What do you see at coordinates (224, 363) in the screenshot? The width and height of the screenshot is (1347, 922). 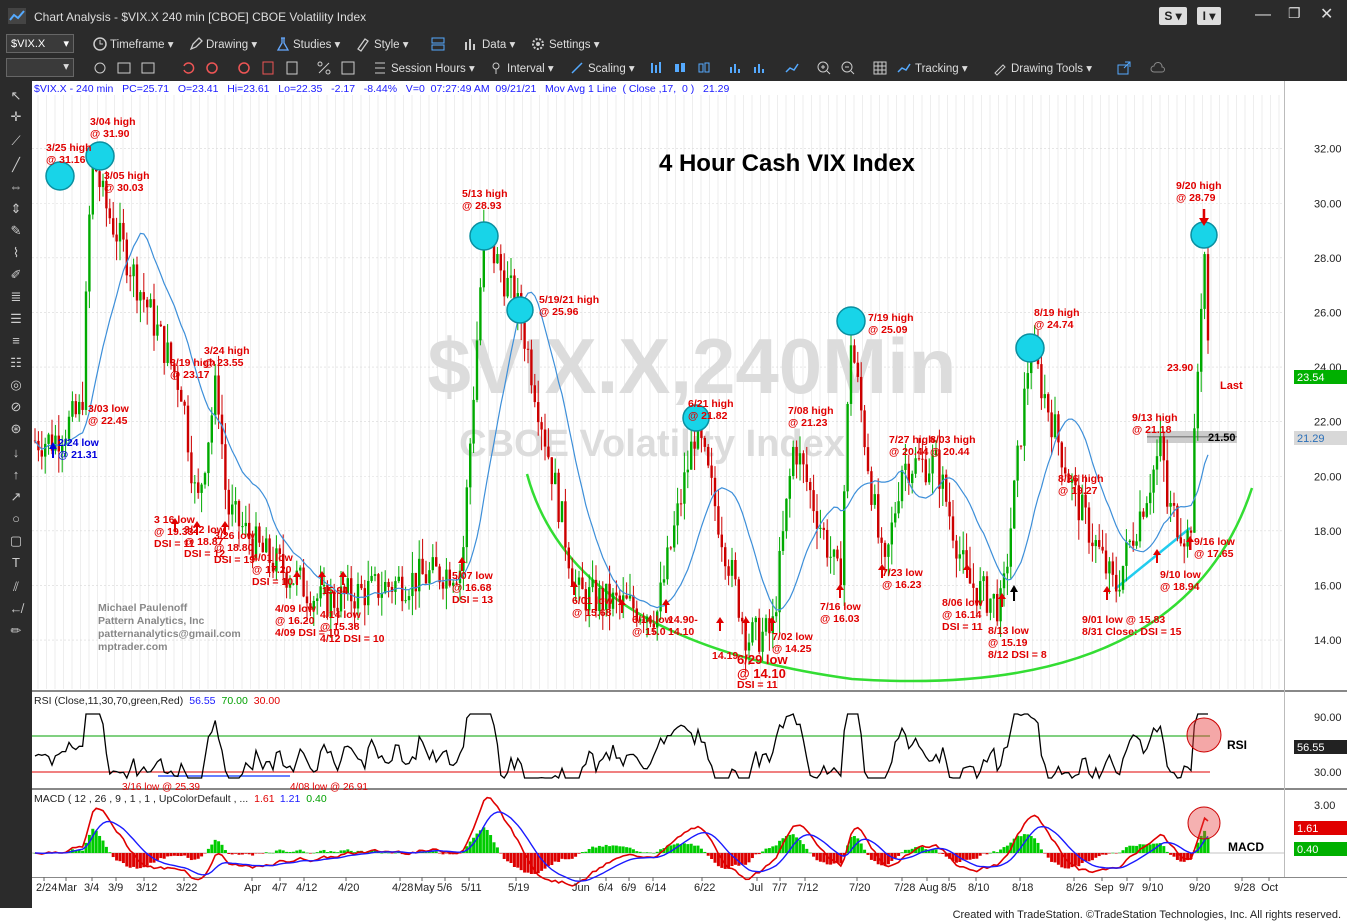 I see `annotation-label: @ 23.55` at bounding box center [224, 363].